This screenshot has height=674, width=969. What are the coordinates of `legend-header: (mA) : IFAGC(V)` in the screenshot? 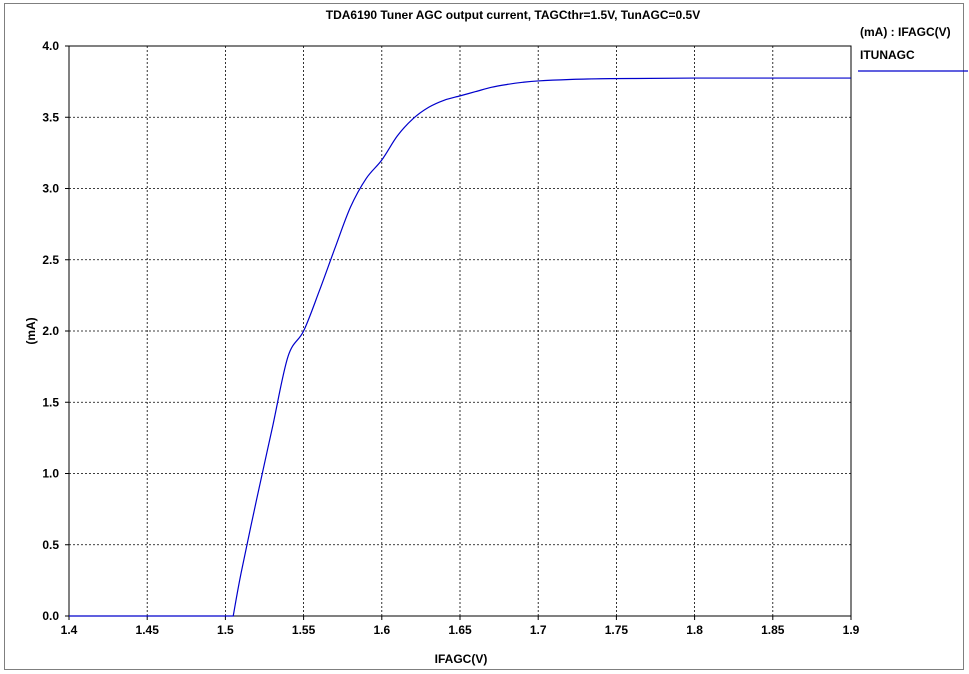 It's located at (905, 32).